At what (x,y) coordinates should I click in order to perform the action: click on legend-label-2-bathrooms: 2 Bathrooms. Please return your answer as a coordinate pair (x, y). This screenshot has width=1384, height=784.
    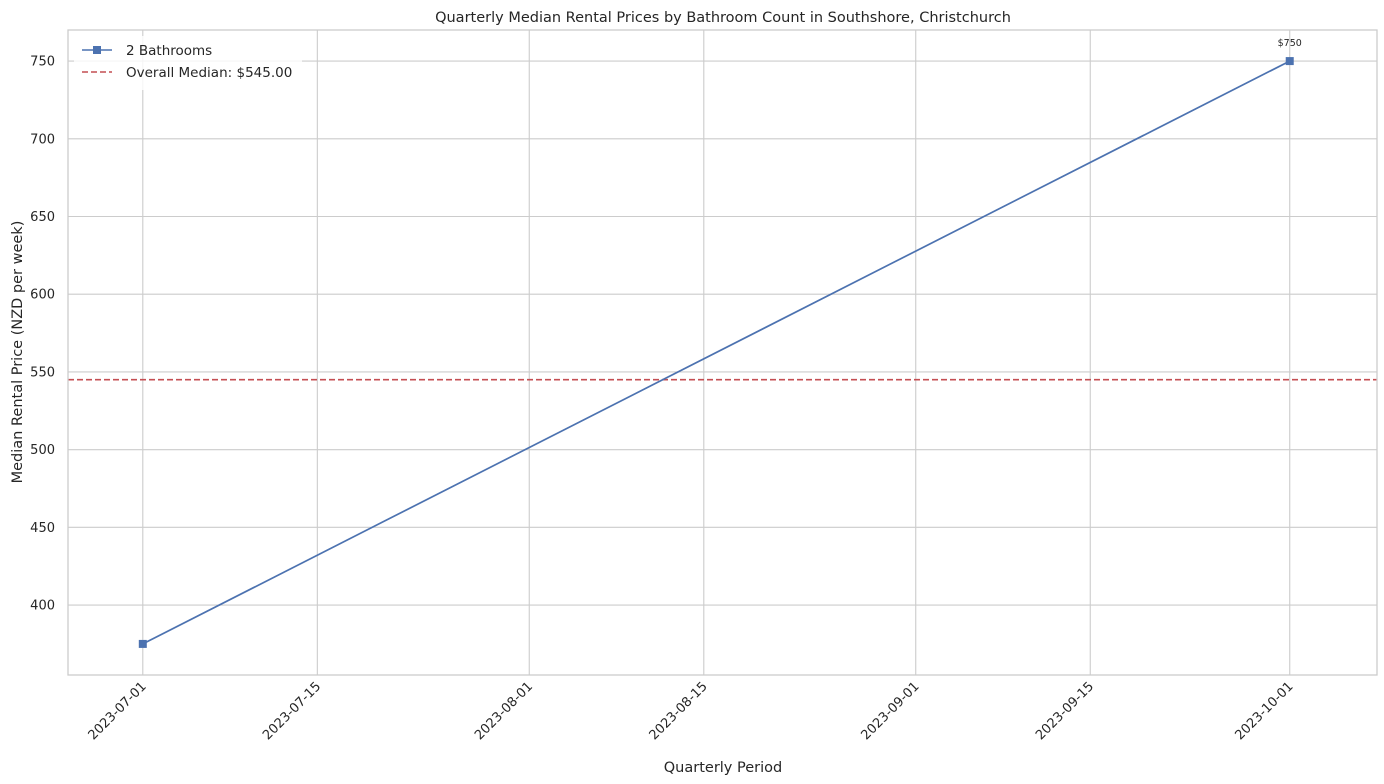
    Looking at the image, I should click on (169, 51).